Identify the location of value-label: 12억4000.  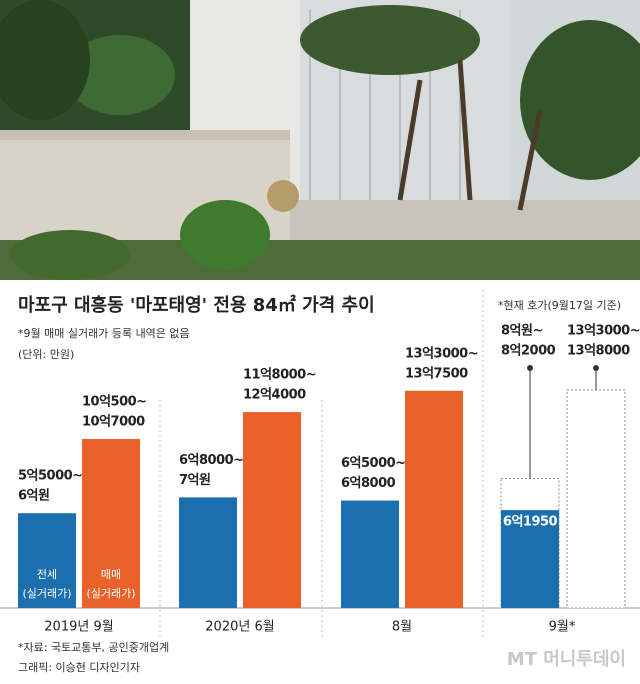
(274, 395).